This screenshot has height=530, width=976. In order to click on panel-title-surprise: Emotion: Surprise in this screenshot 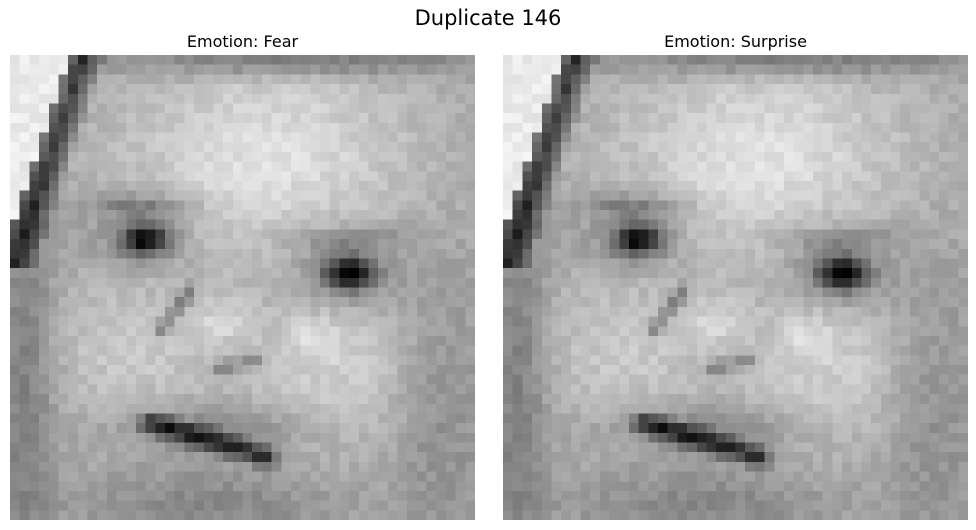, I will do `click(735, 41)`.